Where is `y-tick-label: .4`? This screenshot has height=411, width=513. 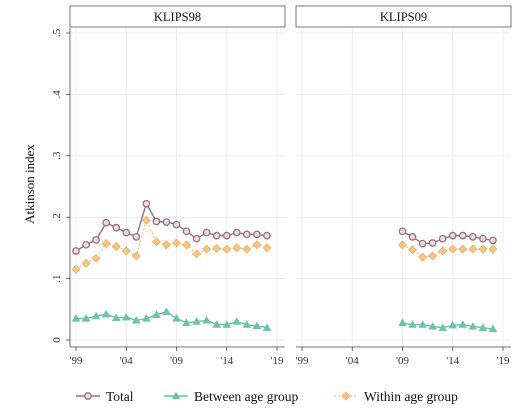
y-tick-label: .4 is located at coordinates (57, 94).